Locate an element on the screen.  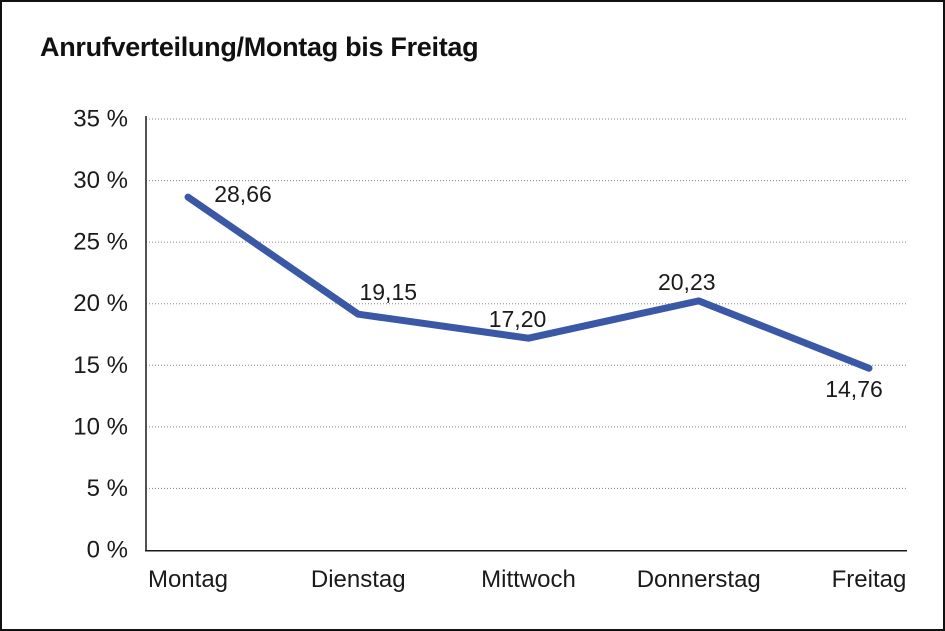
data-point-label: 28,66 is located at coordinates (243, 194).